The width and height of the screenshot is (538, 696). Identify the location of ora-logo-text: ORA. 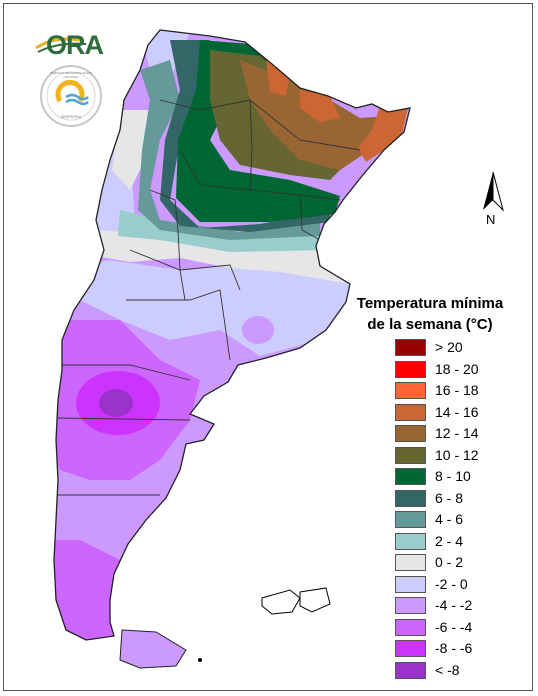
(75, 45).